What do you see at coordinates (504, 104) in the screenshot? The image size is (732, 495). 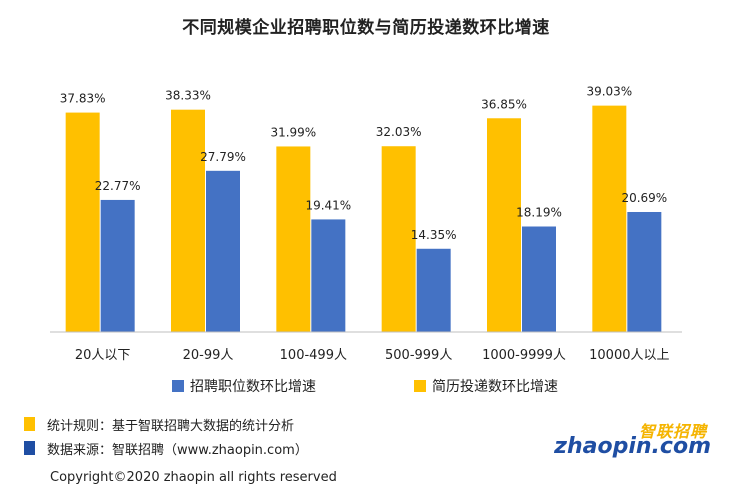 I see `data-label-resume-4: 36.85%` at bounding box center [504, 104].